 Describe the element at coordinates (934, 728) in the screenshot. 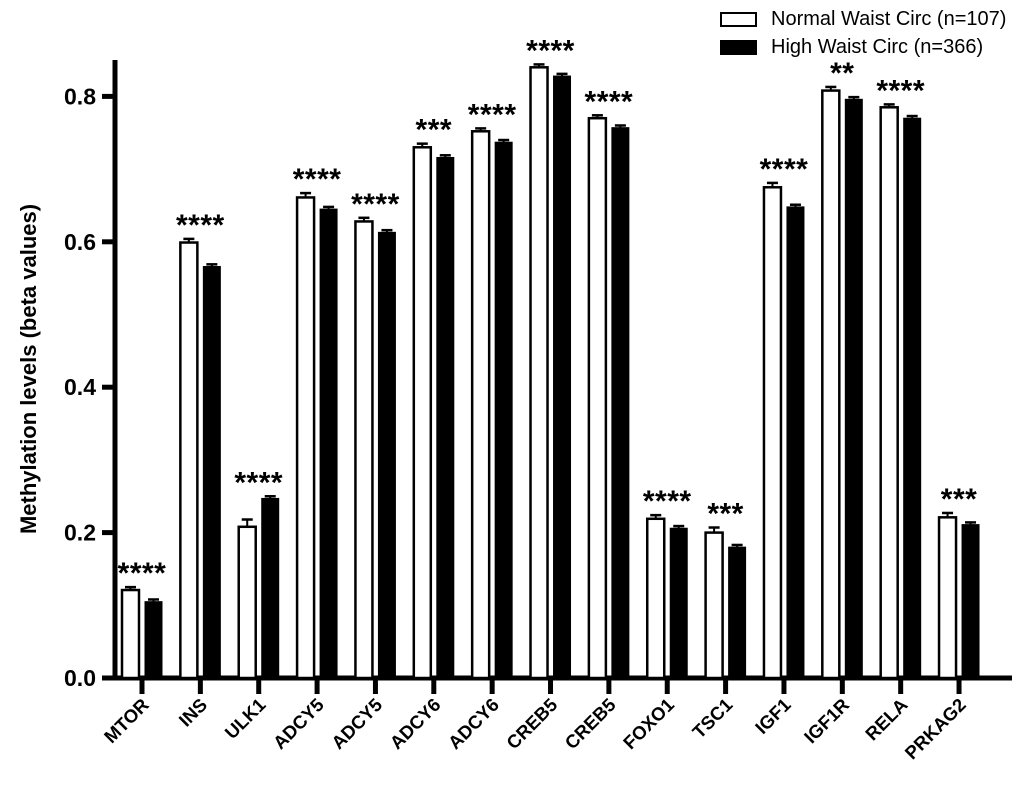

I see `x-tick-label: PRKAG2` at that location.